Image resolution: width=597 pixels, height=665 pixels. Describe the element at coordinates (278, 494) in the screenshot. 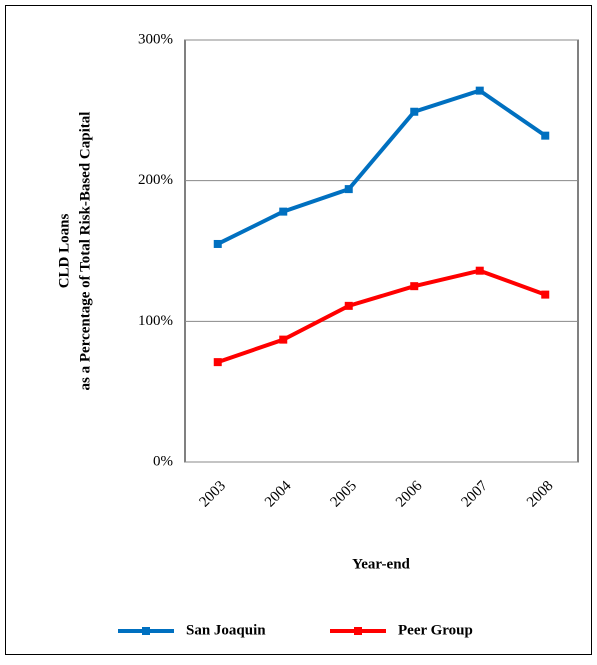

I see `x-tick-label: 2004` at that location.